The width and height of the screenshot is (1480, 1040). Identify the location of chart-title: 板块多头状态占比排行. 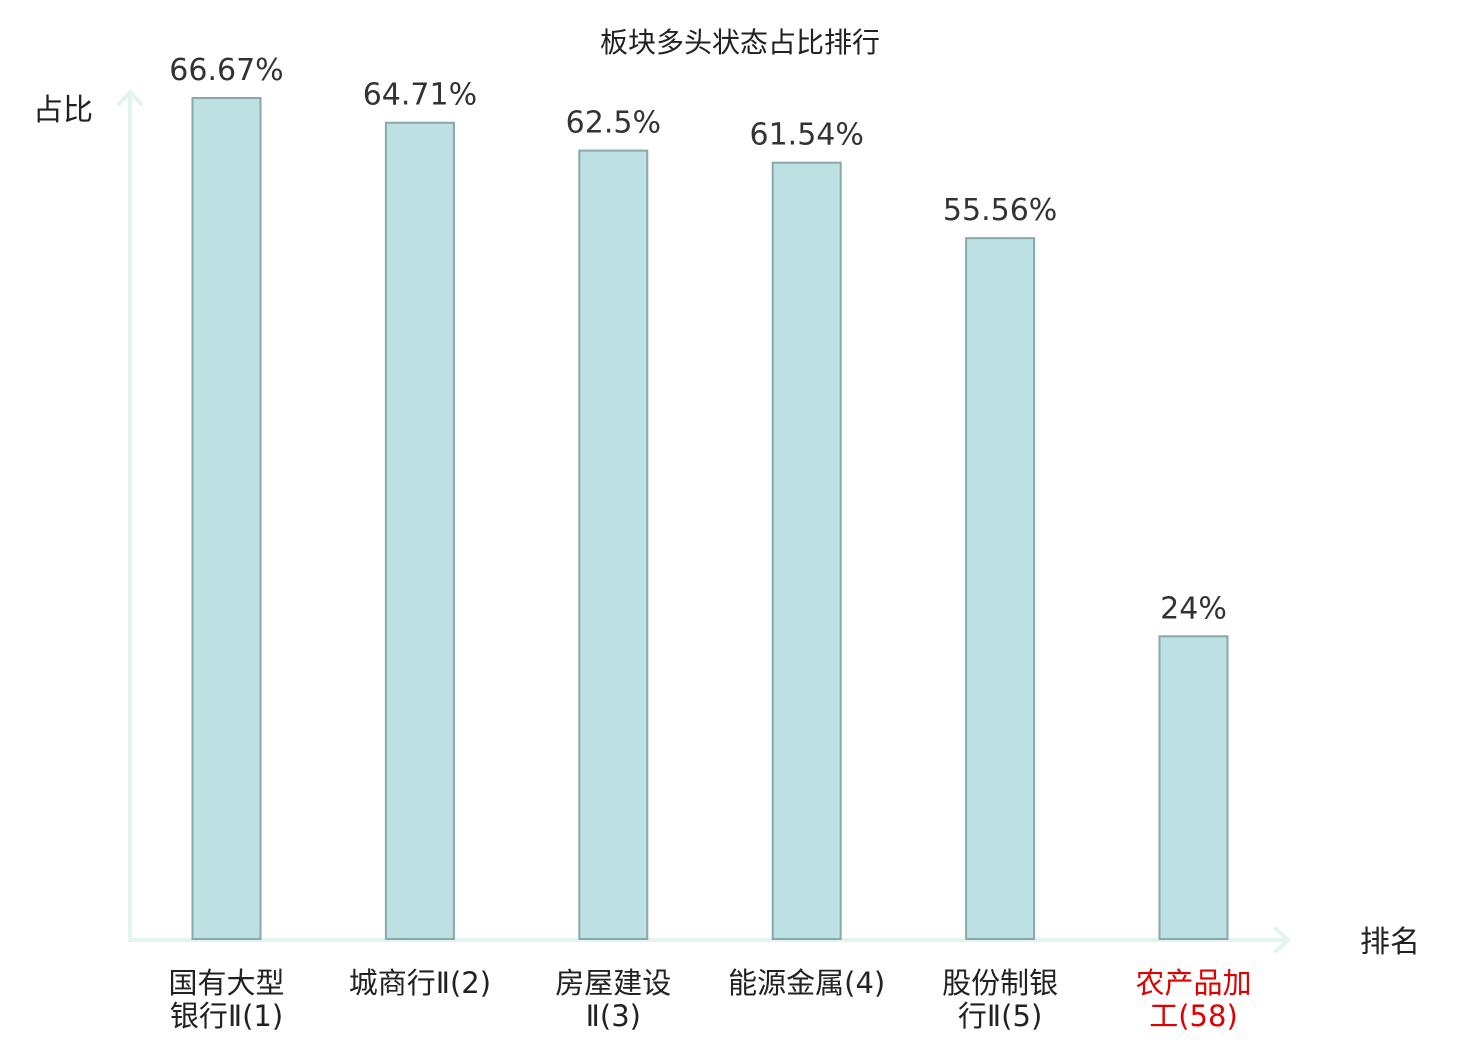
(740, 42).